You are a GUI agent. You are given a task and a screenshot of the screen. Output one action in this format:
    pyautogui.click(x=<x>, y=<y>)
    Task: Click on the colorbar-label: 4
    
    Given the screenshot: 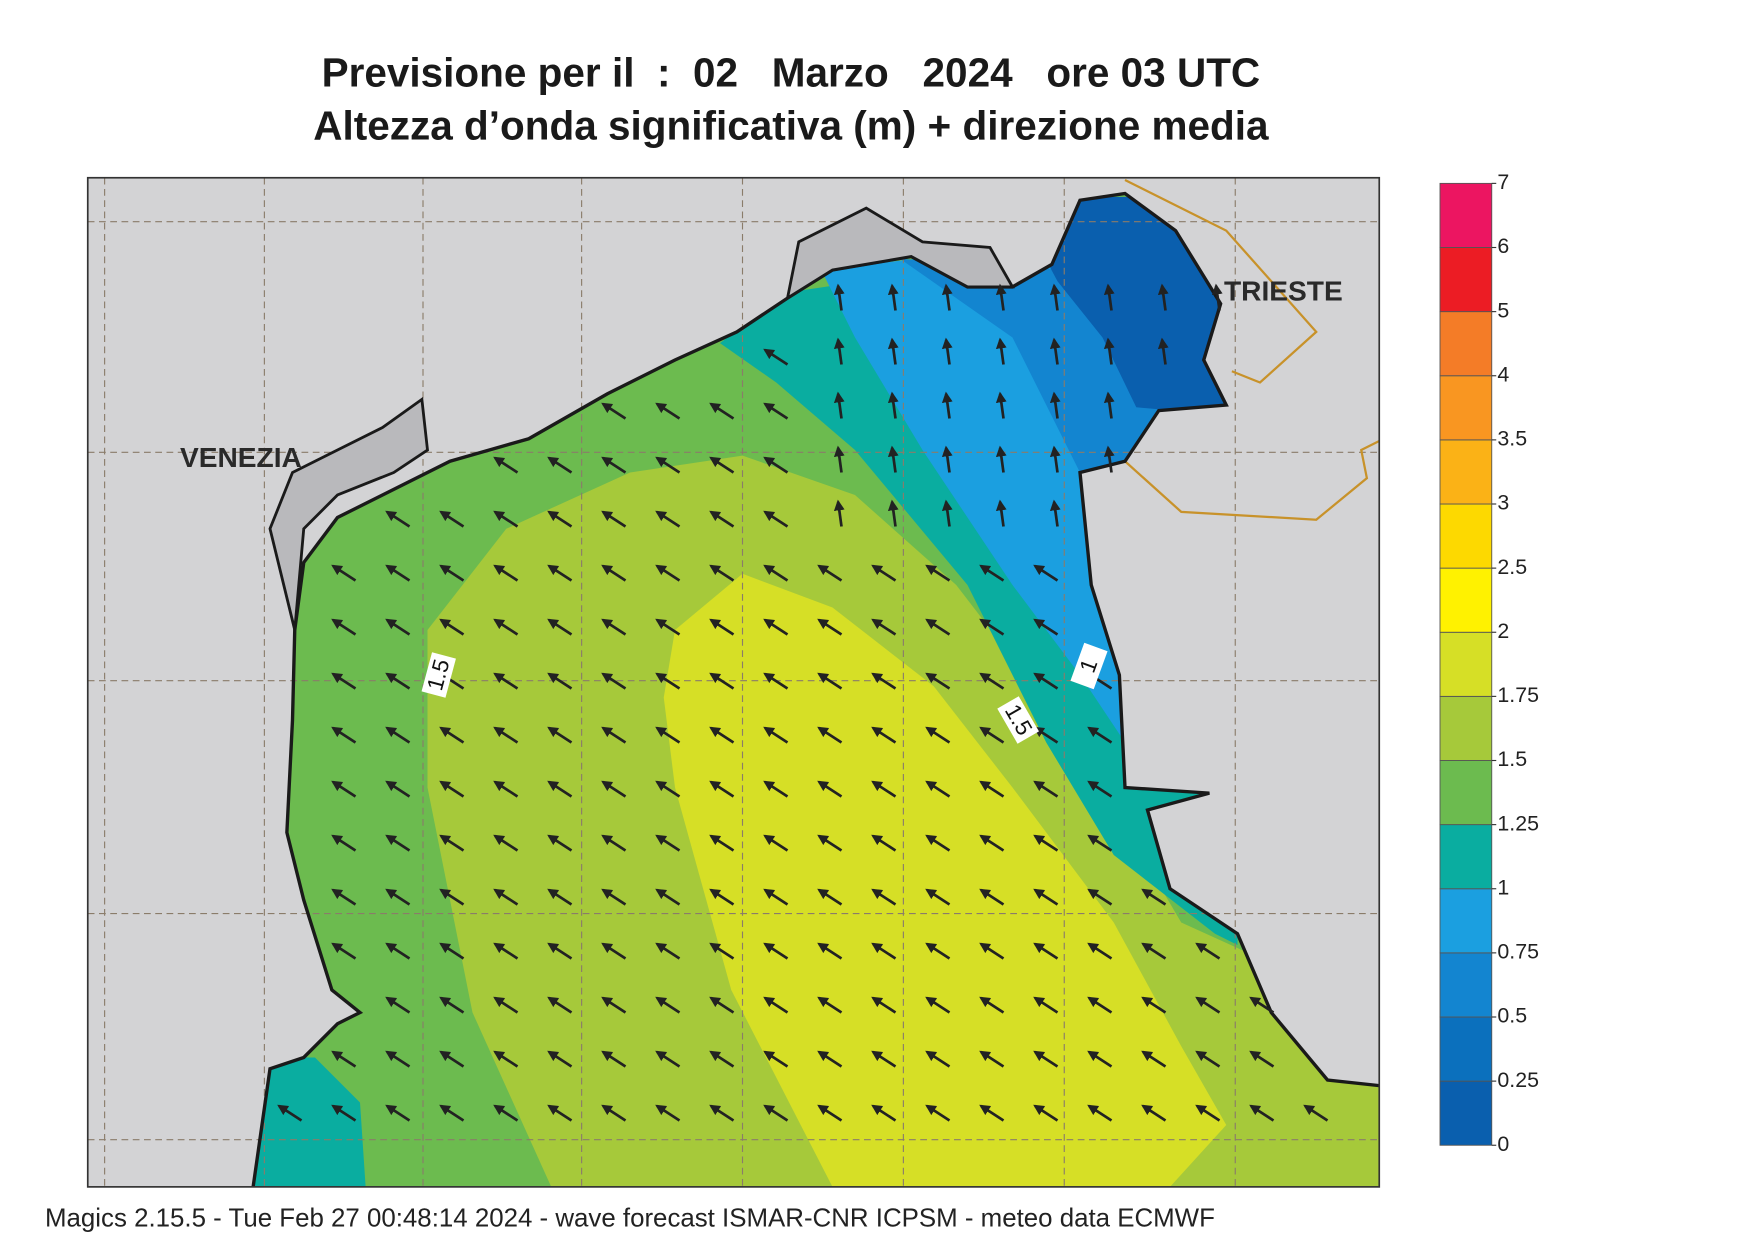 What is the action you would take?
    pyautogui.click(x=1503, y=374)
    